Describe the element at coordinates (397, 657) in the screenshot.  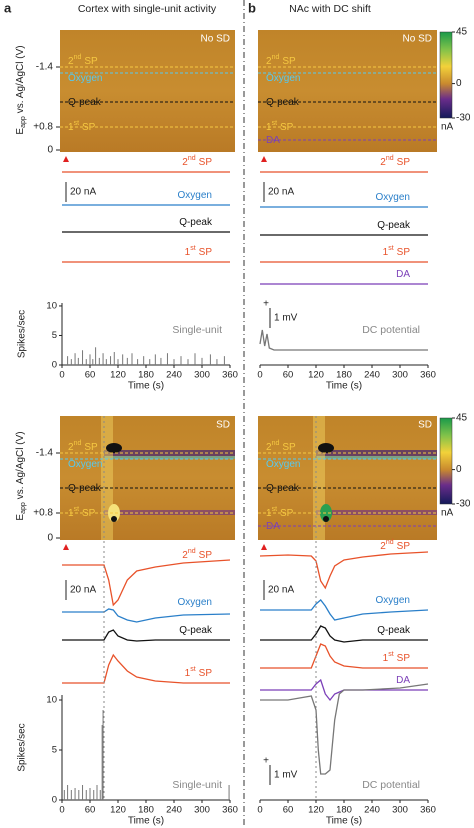
I see `trace-label: 1st SP` at that location.